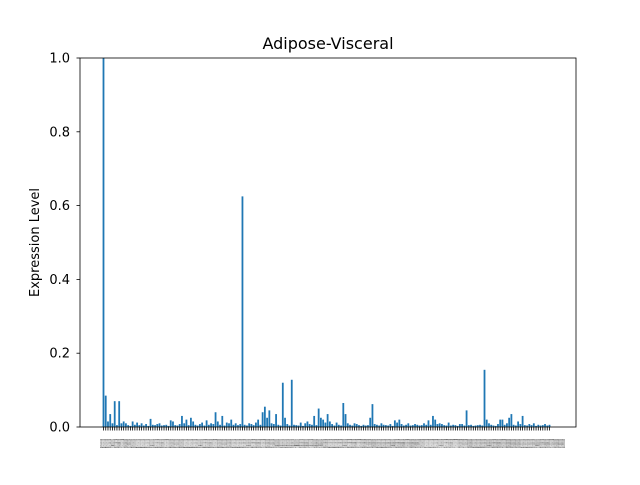  Describe the element at coordinates (59, 428) in the screenshot. I see `y-tick-label: 0.0` at that location.